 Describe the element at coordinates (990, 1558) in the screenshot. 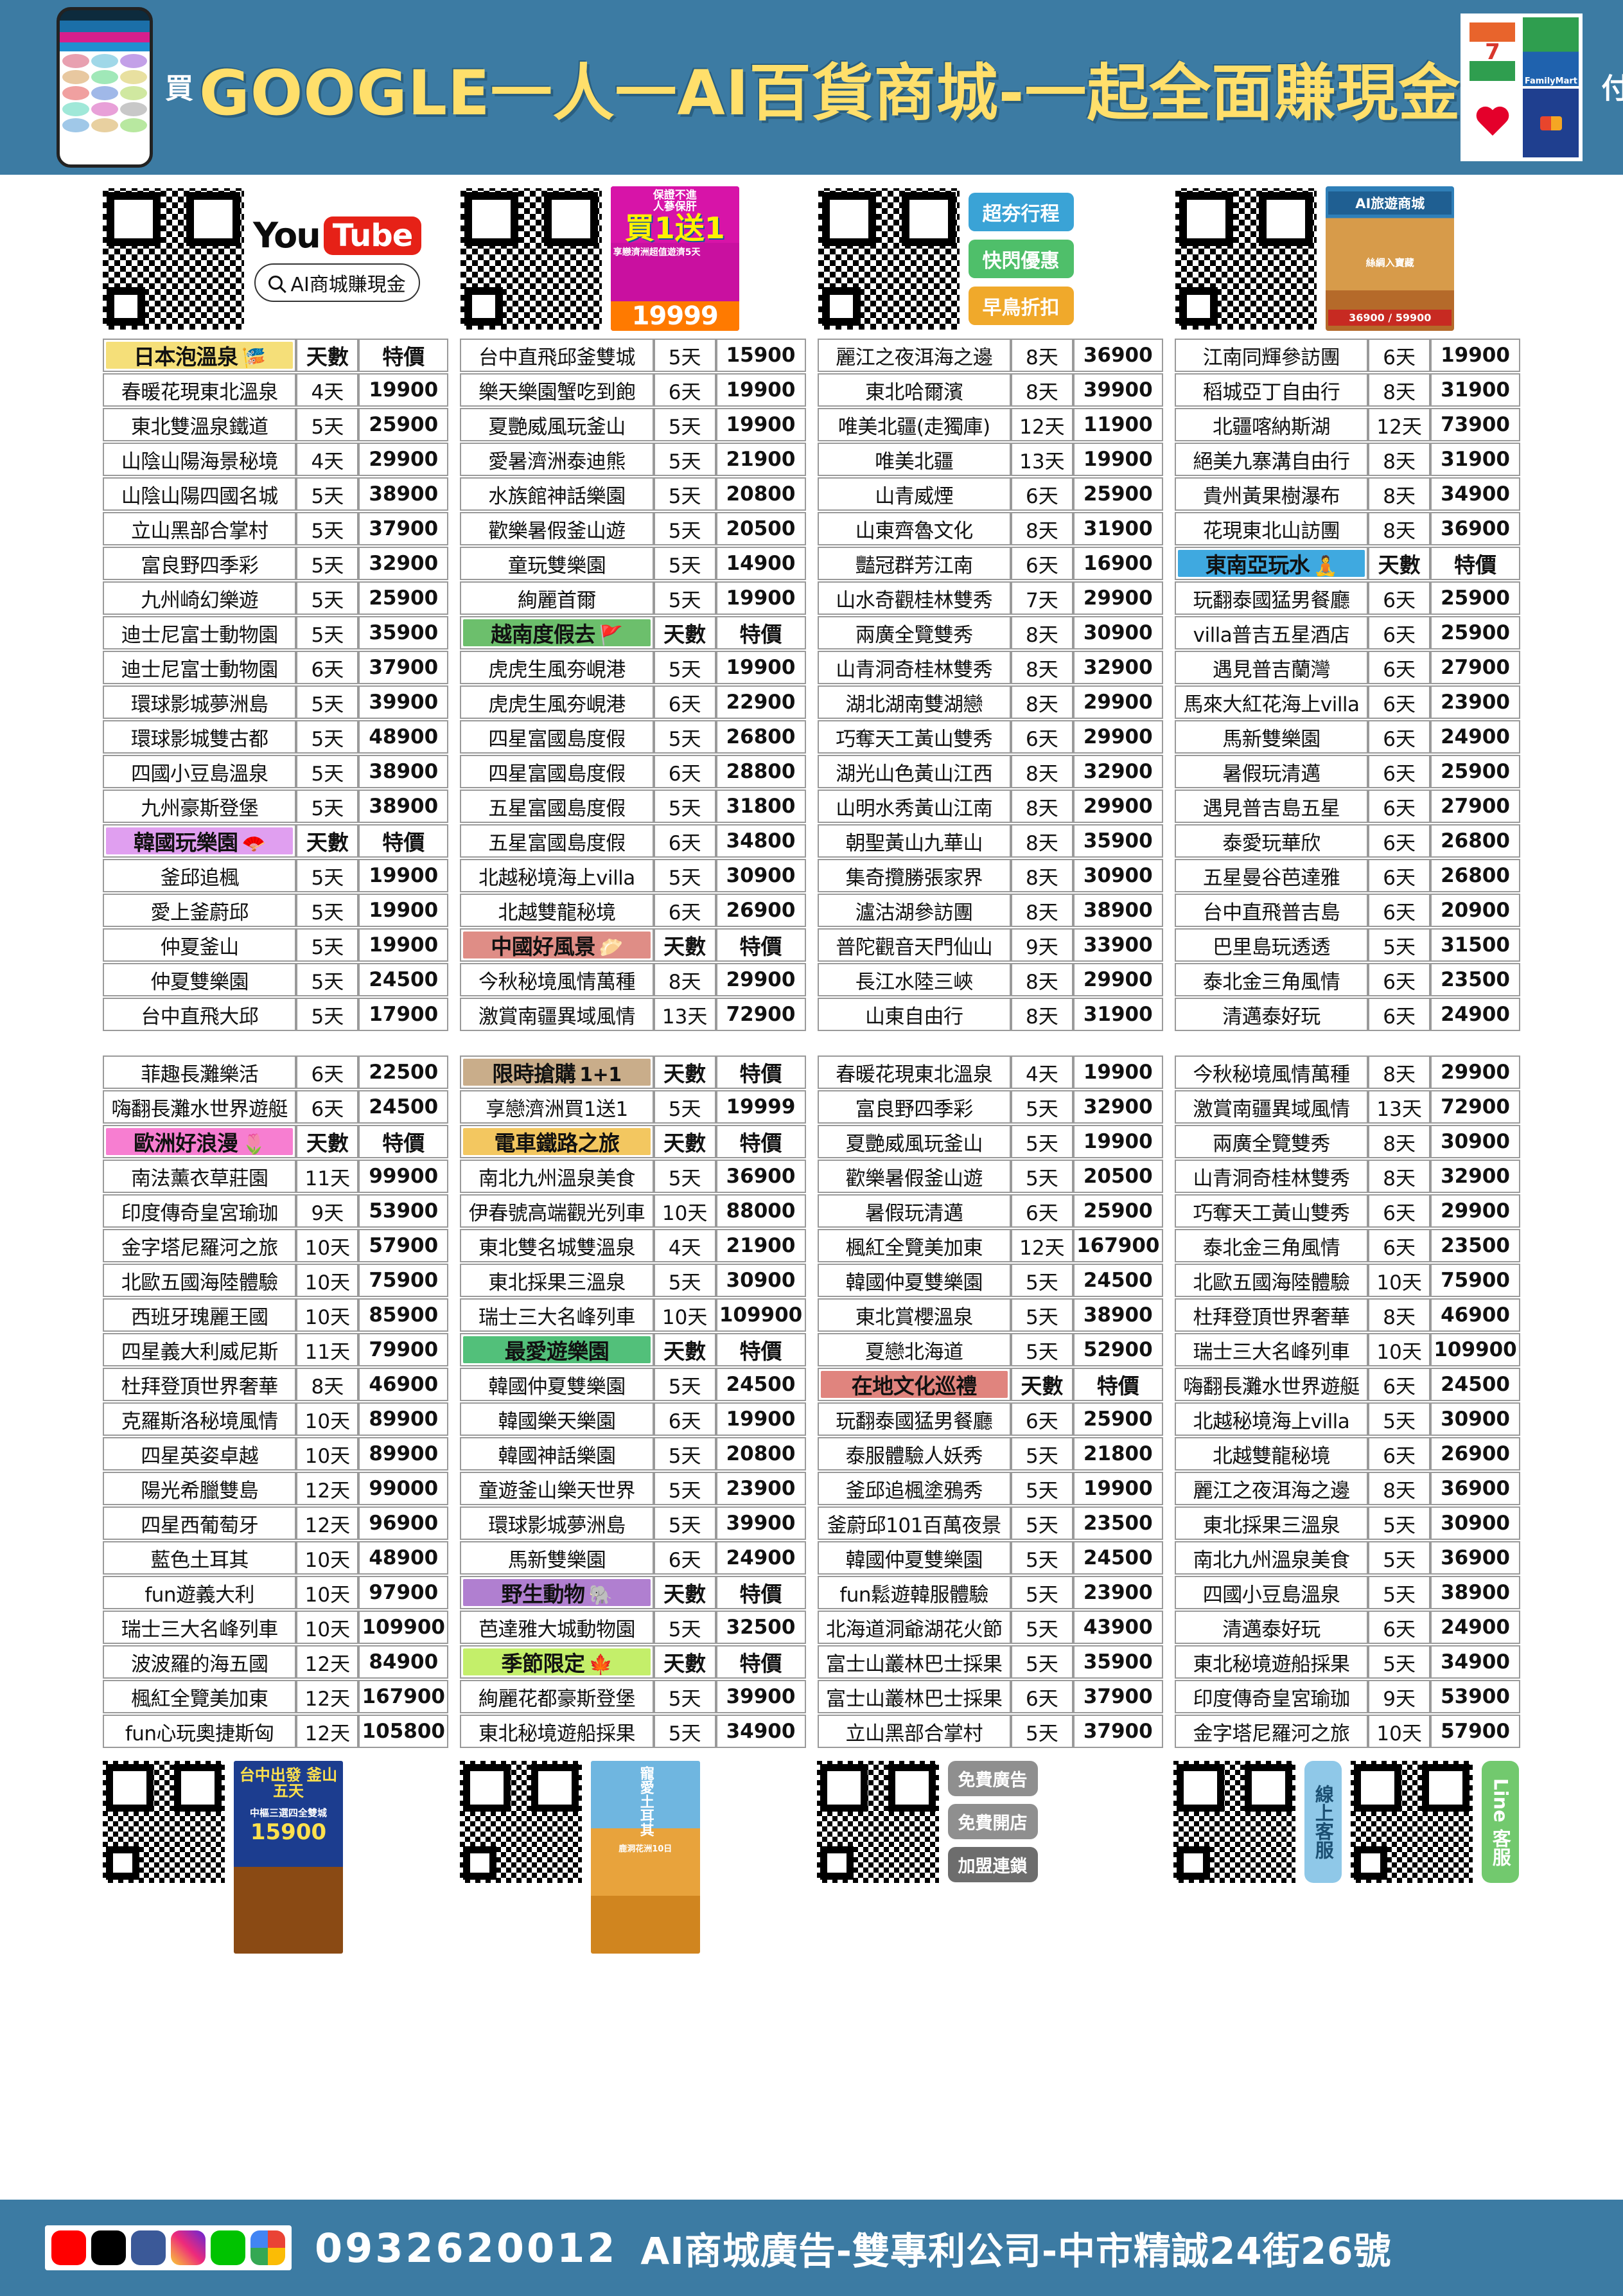

I see `deal-row: 韓國仲夏雙樂園 5天 24500` at that location.